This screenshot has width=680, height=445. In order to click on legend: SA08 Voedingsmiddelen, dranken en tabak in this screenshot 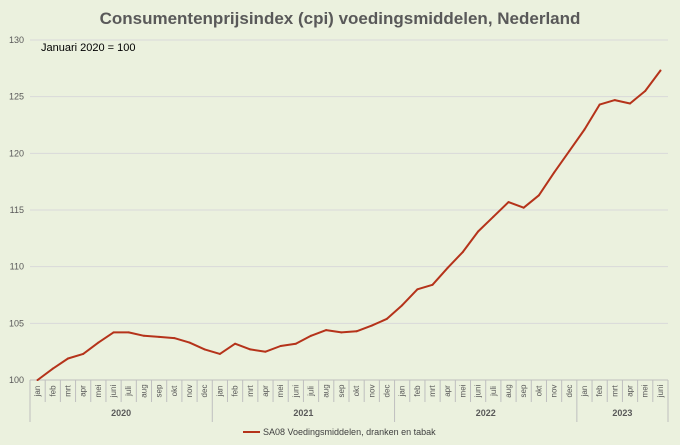, I will do `click(339, 432)`.